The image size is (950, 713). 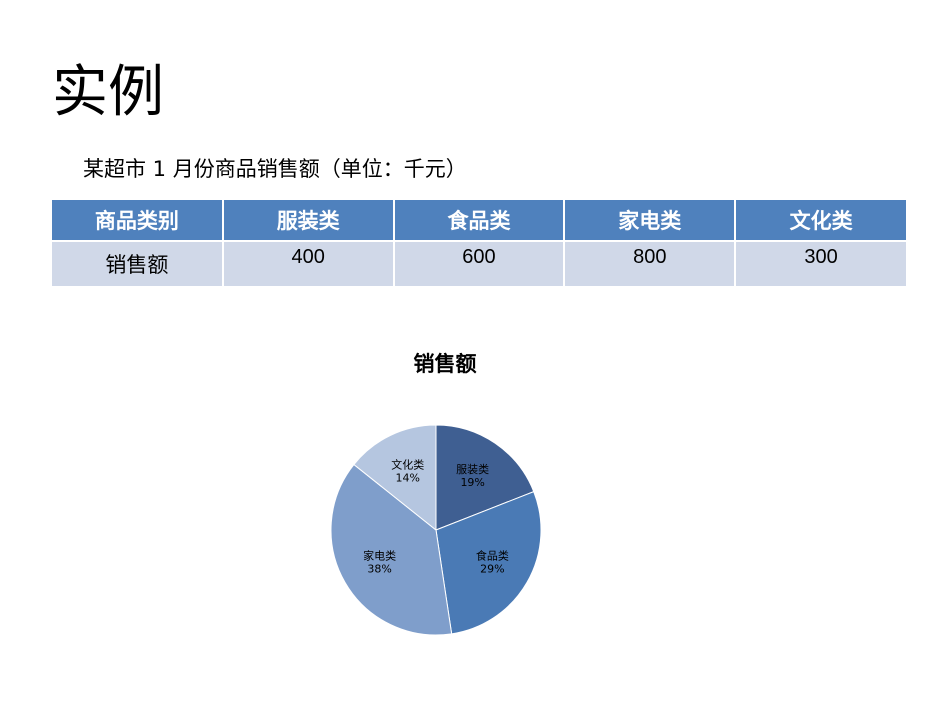 I want to click on sales-table: 商品类别 服装类 食品类 家电类 文化类 销售额 400 600 800 300, so click(x=479, y=243).